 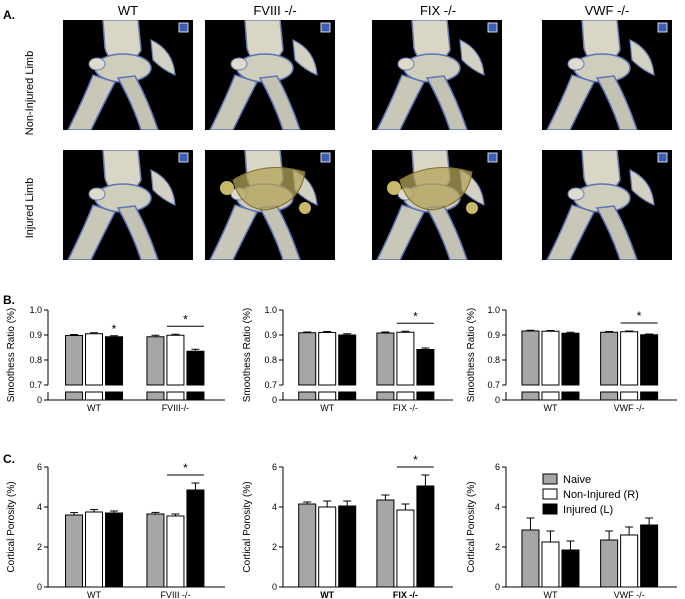 What do you see at coordinates (327, 408) in the screenshot?
I see `chart2-x-tick-label-0: WT` at bounding box center [327, 408].